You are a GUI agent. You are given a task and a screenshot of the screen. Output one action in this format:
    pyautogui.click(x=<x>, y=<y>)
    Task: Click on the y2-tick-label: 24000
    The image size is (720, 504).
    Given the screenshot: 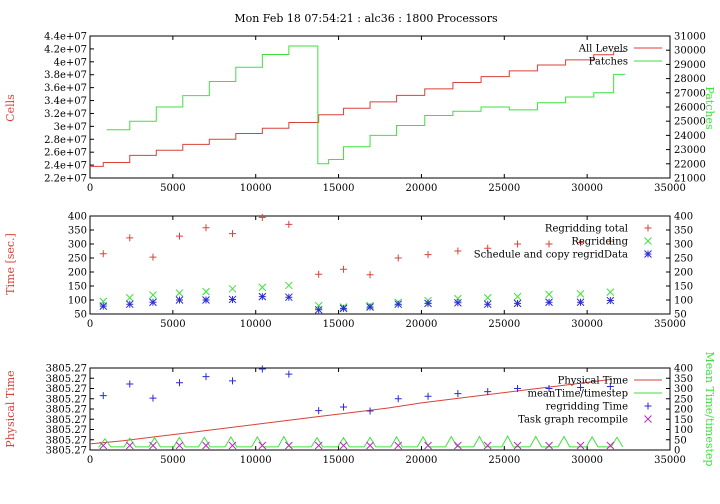 What is the action you would take?
    pyautogui.click(x=690, y=136)
    